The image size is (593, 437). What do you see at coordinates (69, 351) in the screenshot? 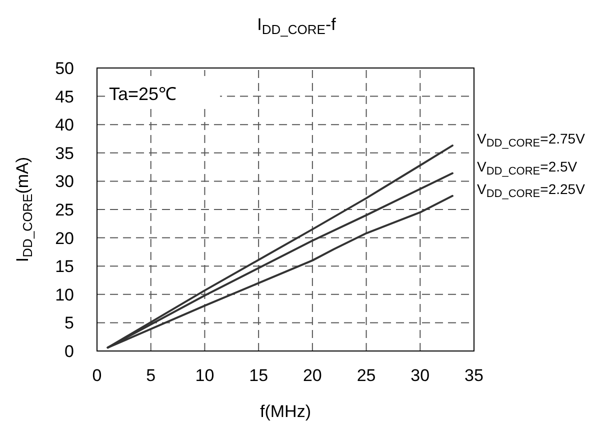
I see `y-tick-label: 0` at bounding box center [69, 351].